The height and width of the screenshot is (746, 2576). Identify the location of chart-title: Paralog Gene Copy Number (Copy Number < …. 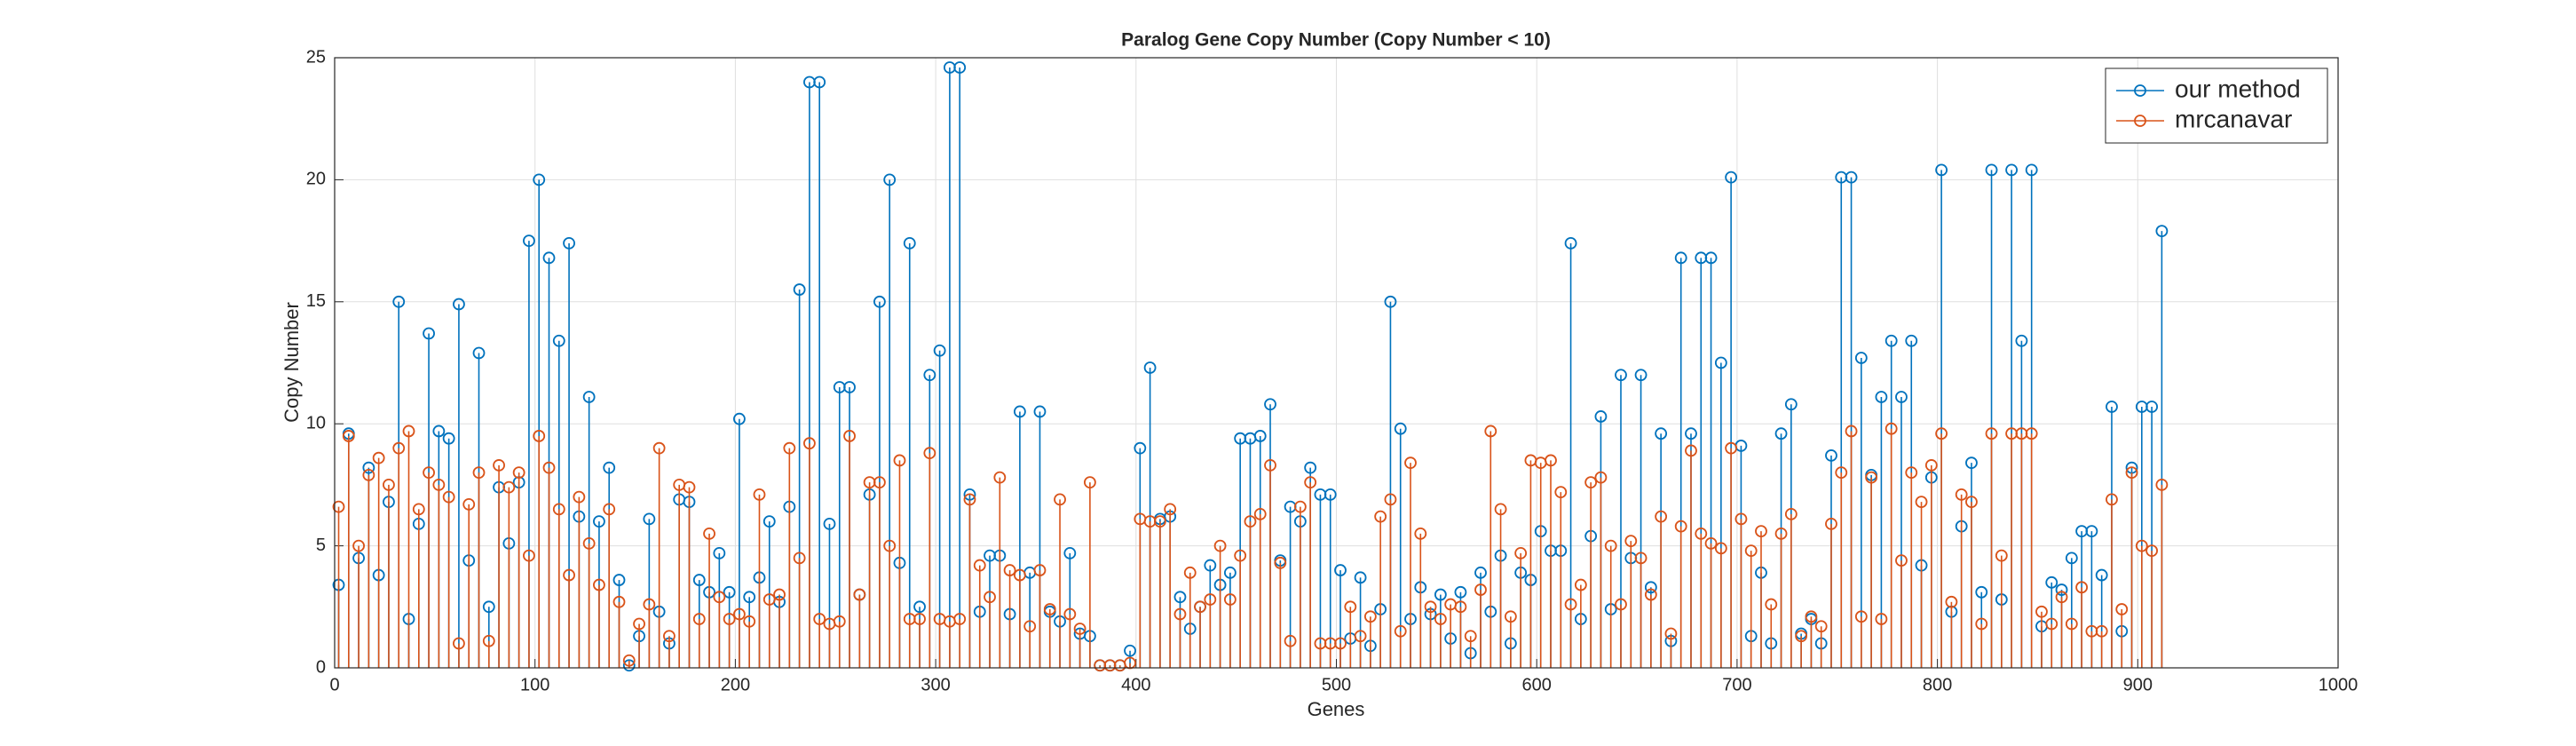
(1336, 40).